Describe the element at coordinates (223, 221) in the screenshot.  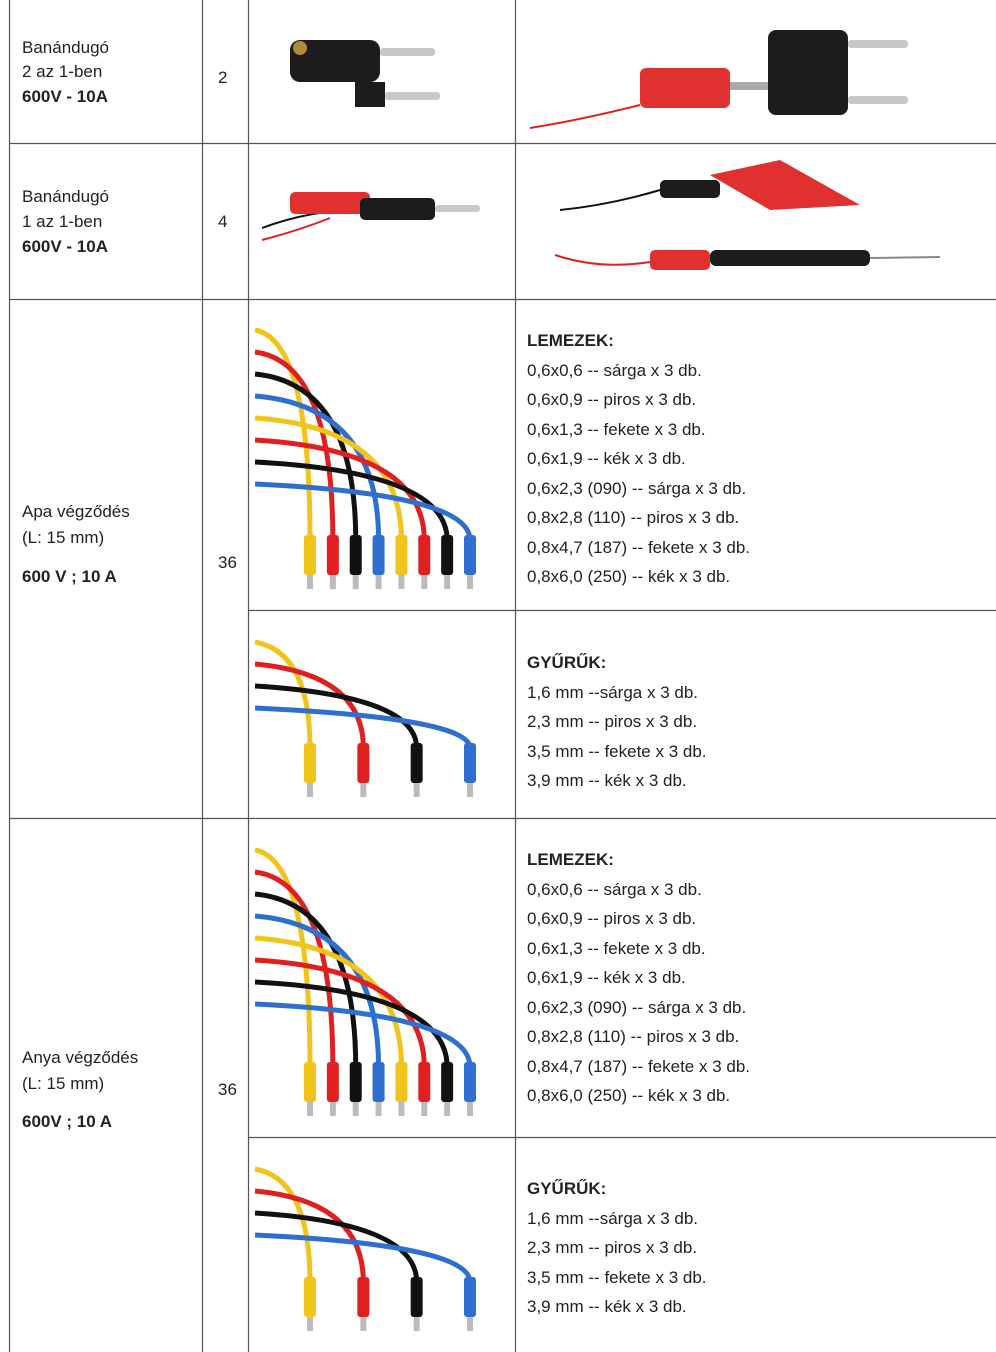
I see `item-quantity: 4` at that location.